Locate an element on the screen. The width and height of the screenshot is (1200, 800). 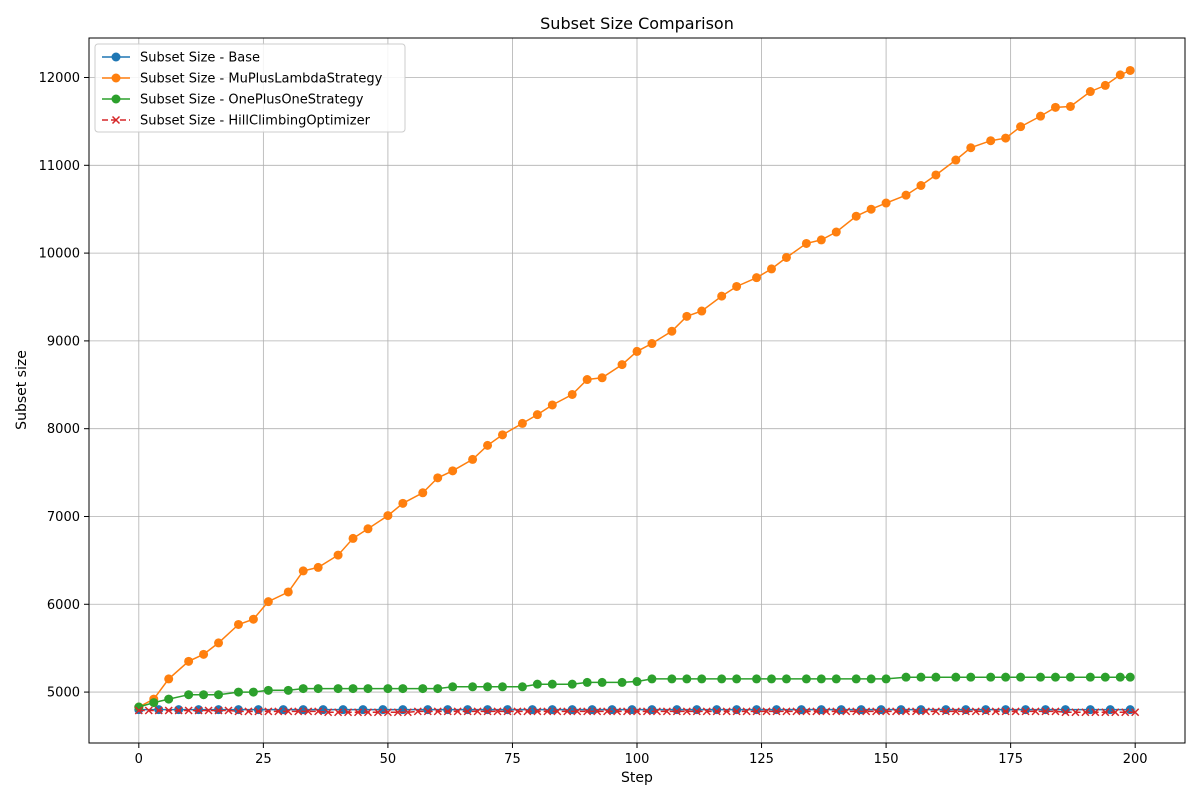
y-tick-label: 11000 is located at coordinates (59, 166).